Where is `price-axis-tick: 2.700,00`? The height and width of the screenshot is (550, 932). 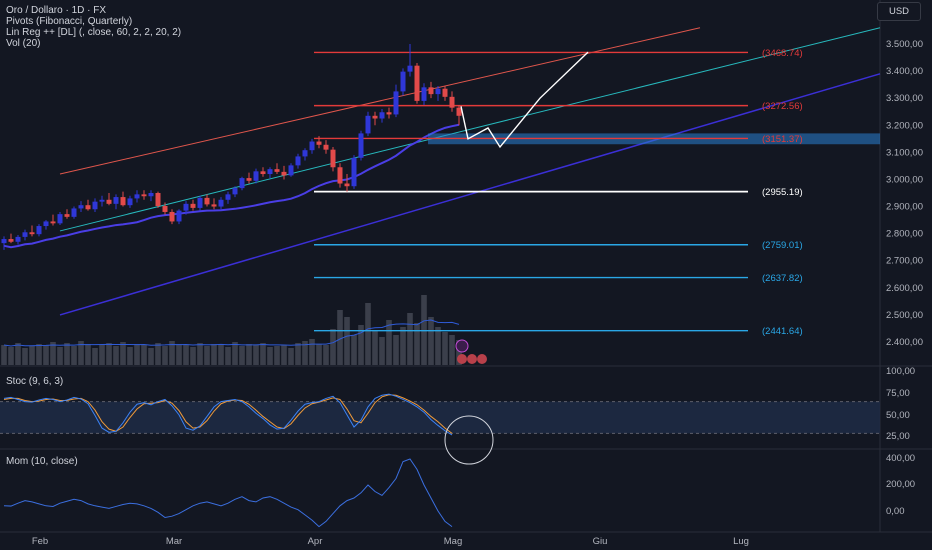
price-axis-tick: 2.700,00 is located at coordinates (904, 261).